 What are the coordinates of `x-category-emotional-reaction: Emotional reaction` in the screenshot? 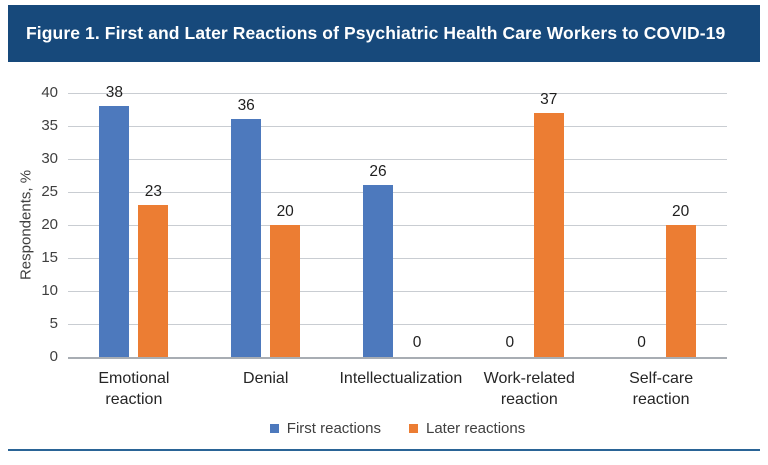 It's located at (134, 389).